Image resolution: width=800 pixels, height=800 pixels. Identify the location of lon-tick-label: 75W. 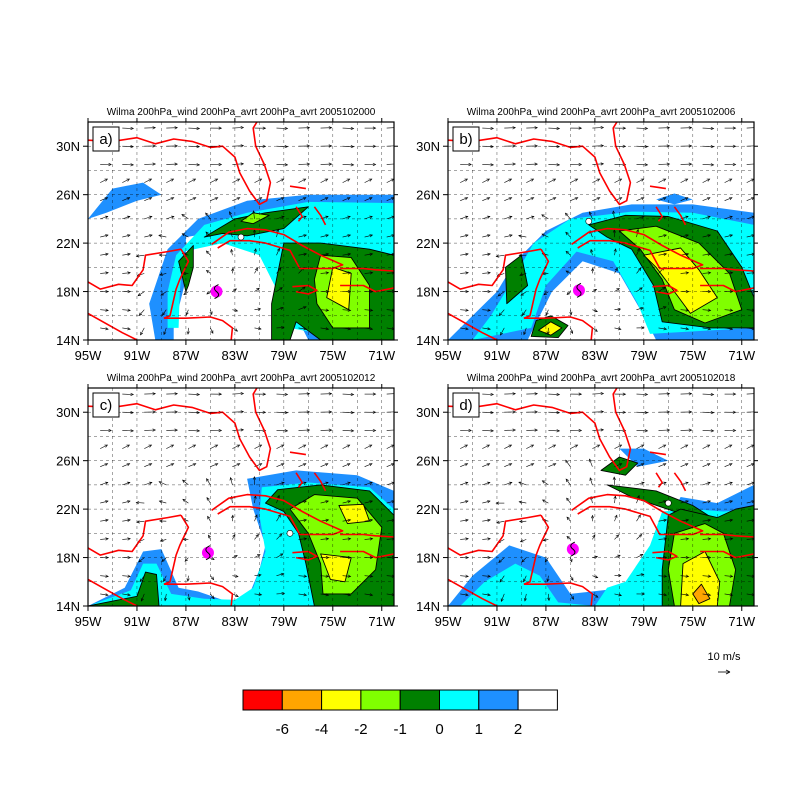
(692, 355).